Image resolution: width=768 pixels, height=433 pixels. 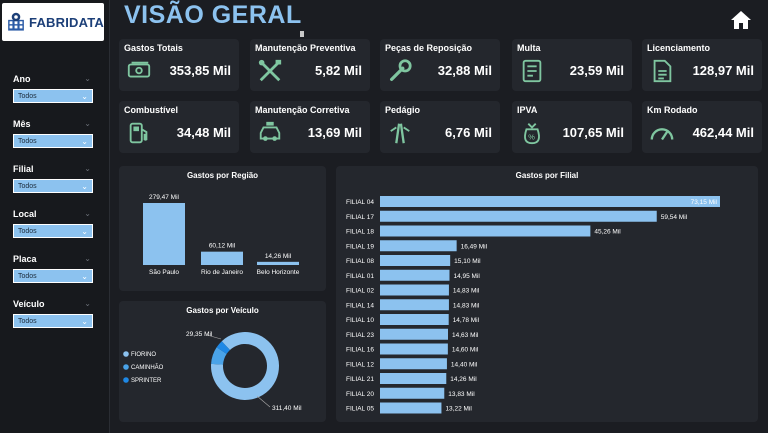 I want to click on filter-1: Mês ⌄ Todos ⌄, so click(x=53, y=133).